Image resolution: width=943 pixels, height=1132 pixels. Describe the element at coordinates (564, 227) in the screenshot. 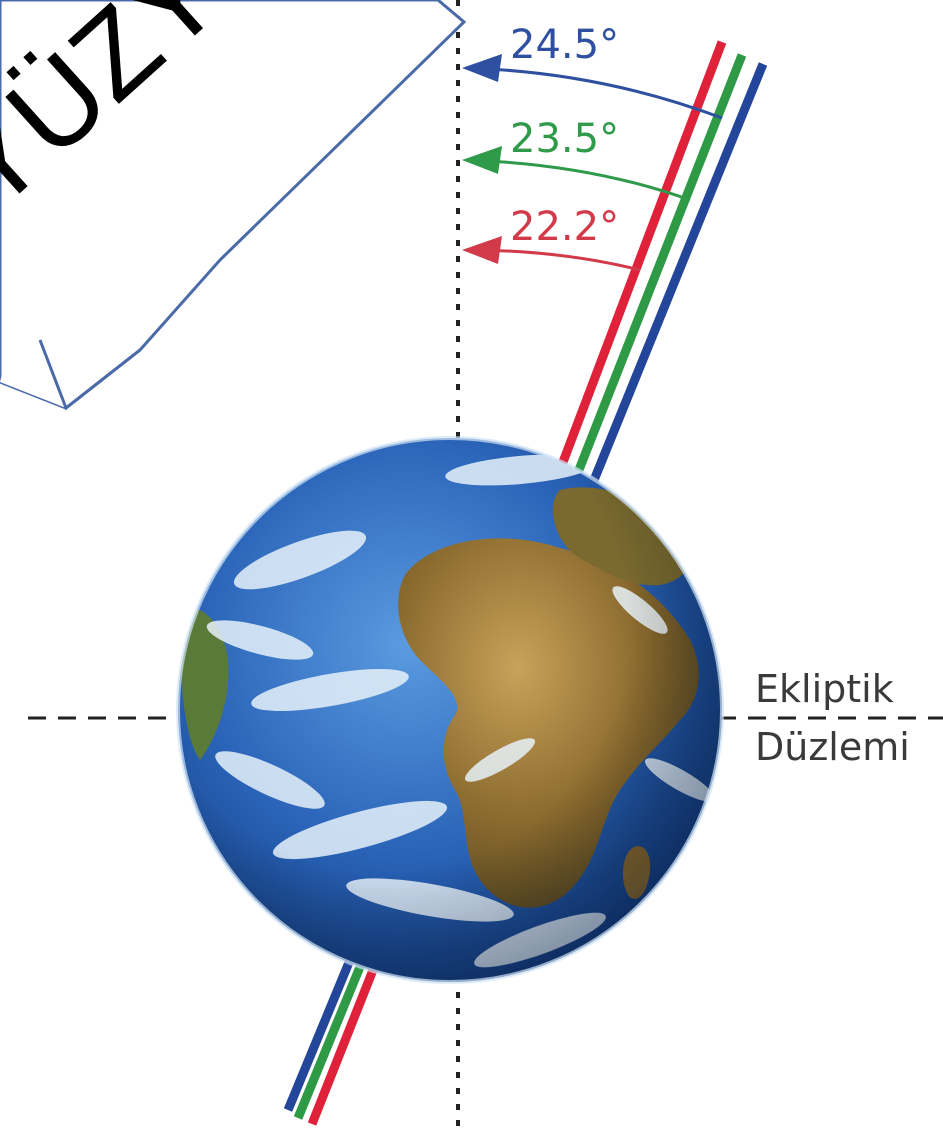

I see `angle-label-red: 22.2°` at that location.